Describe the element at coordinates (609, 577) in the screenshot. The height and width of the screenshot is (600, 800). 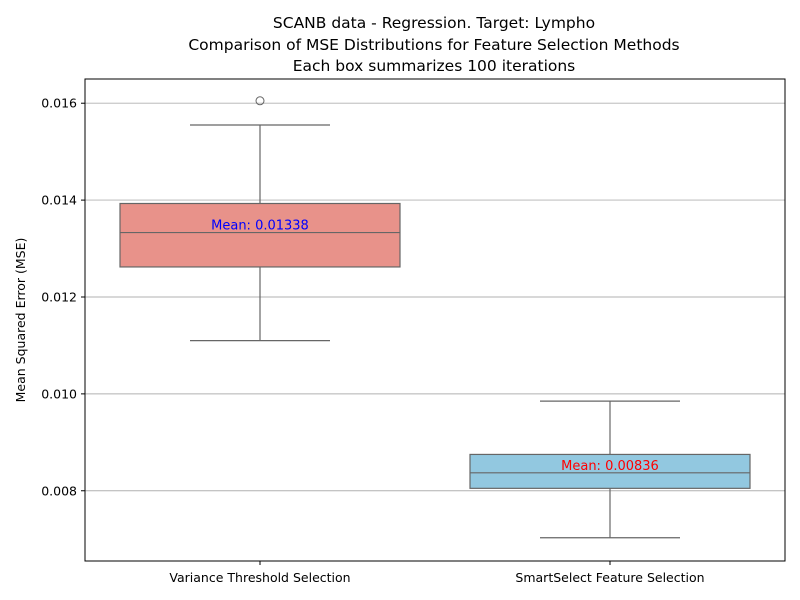
I see `x-tick-label: SmartSelect Feature Selection` at that location.